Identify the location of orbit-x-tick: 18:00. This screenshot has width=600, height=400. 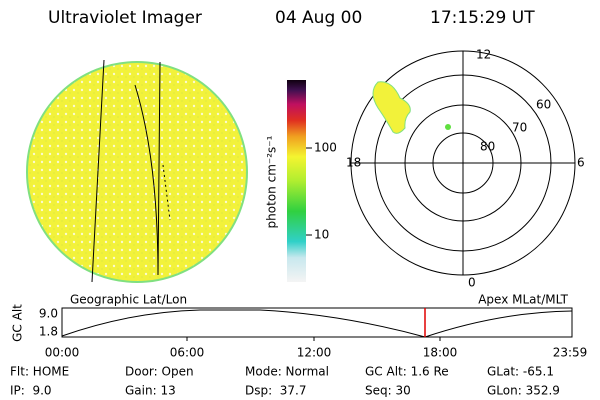
(440, 353).